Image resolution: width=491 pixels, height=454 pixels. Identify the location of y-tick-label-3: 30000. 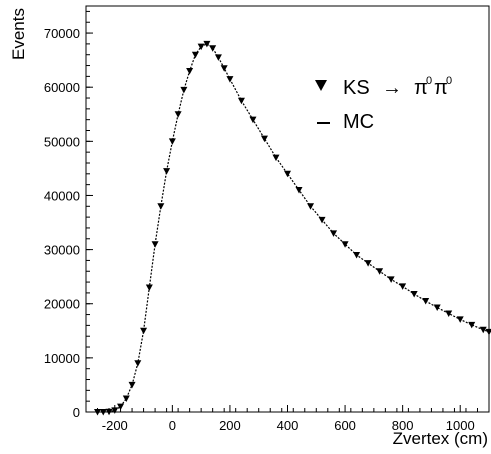
(62, 250).